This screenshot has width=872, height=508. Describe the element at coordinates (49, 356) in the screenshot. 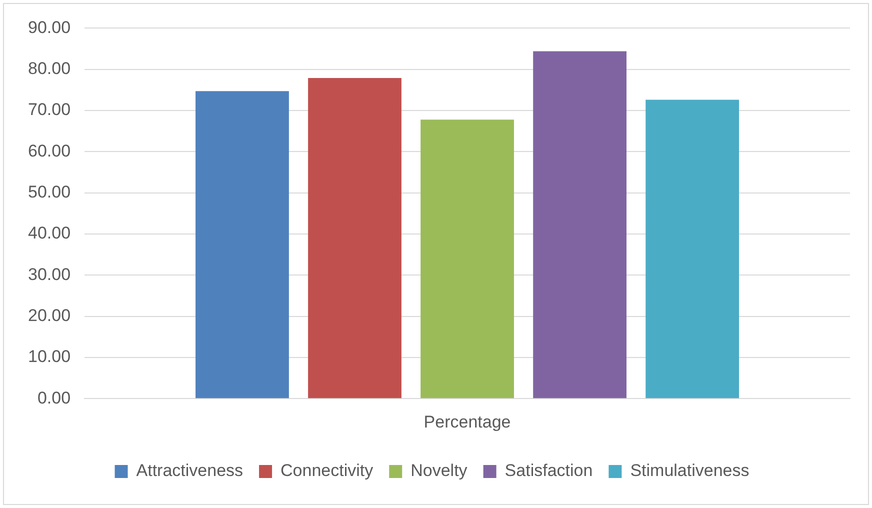

I see `y-tick-label: 10.00` at that location.